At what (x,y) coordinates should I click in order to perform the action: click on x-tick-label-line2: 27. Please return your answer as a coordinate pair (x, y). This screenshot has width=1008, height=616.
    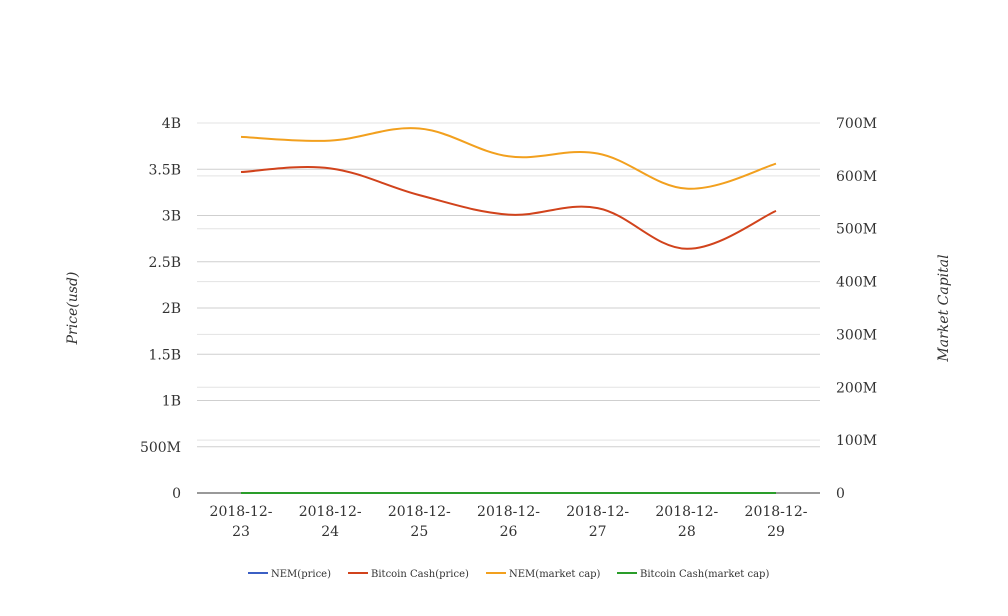
    Looking at the image, I should click on (598, 532).